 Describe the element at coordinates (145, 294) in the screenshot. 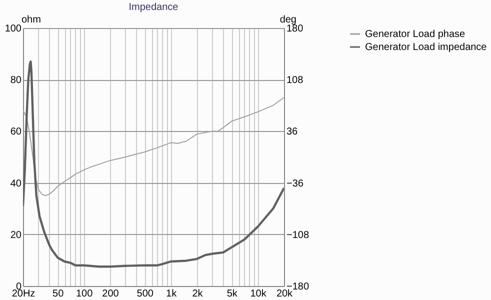

I see `x-tick-label: 500` at that location.